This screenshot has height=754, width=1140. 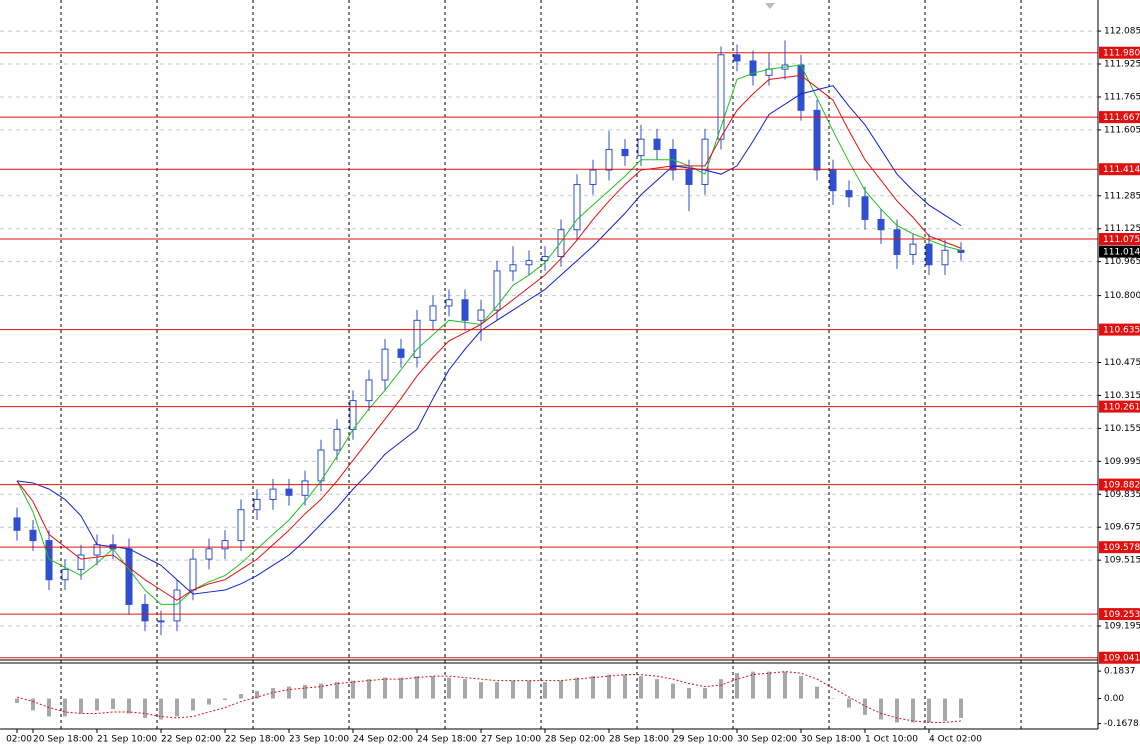 I want to click on oscillator-panel, so click(x=489, y=697).